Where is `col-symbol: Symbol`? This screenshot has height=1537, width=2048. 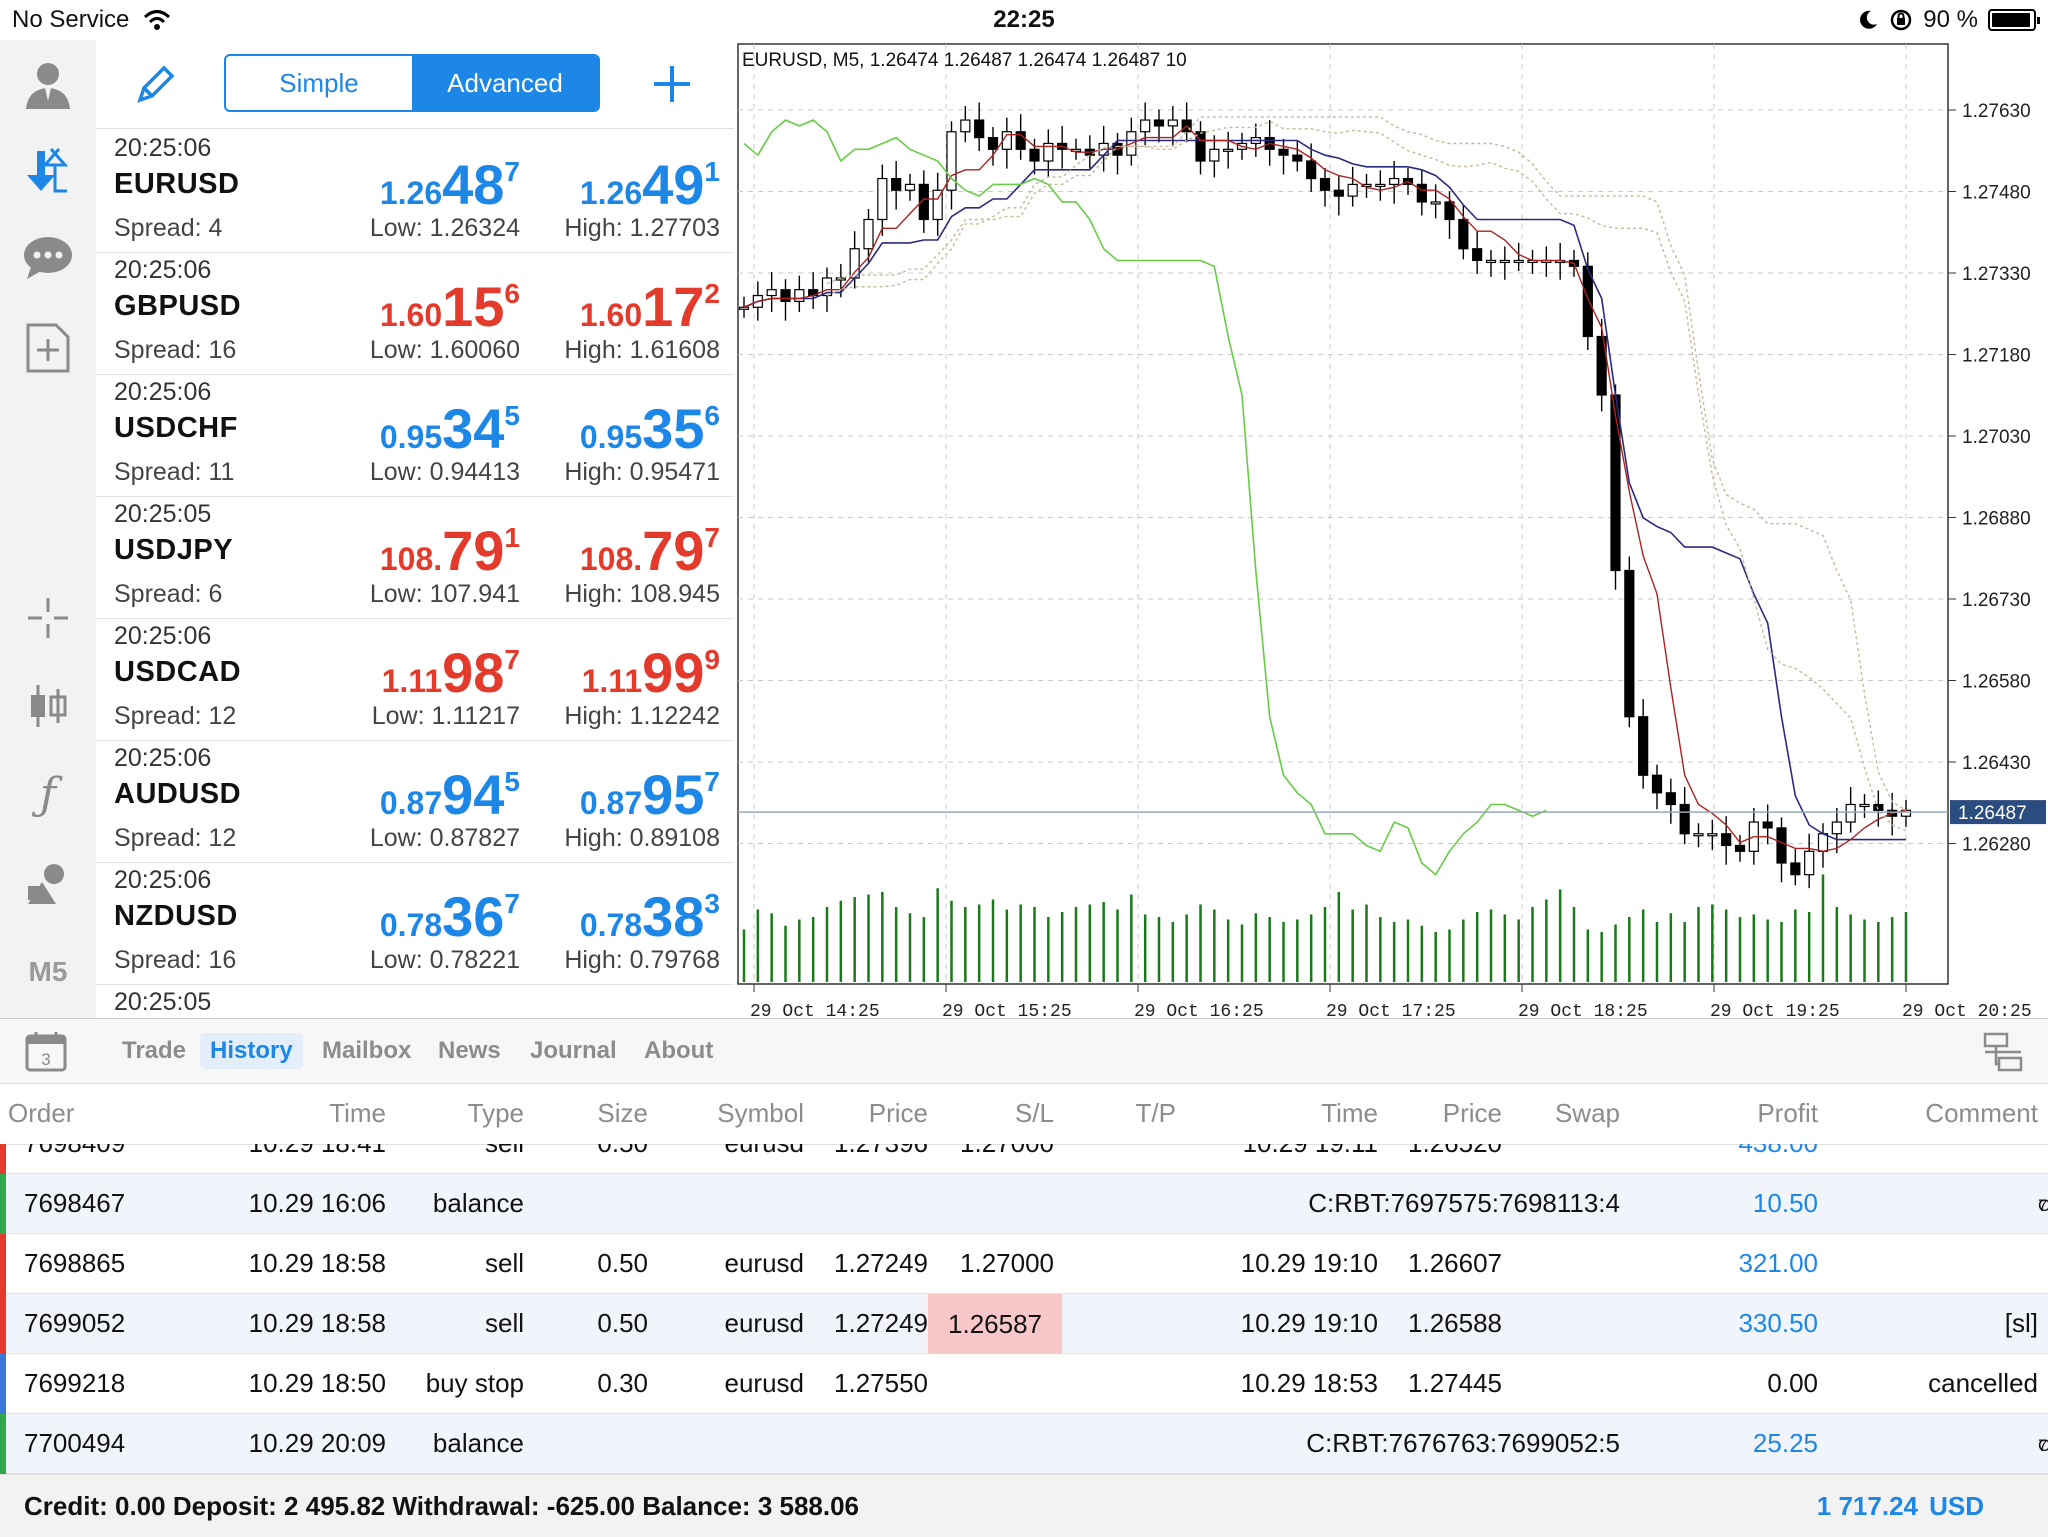
col-symbol: Symbol is located at coordinates (760, 1113).